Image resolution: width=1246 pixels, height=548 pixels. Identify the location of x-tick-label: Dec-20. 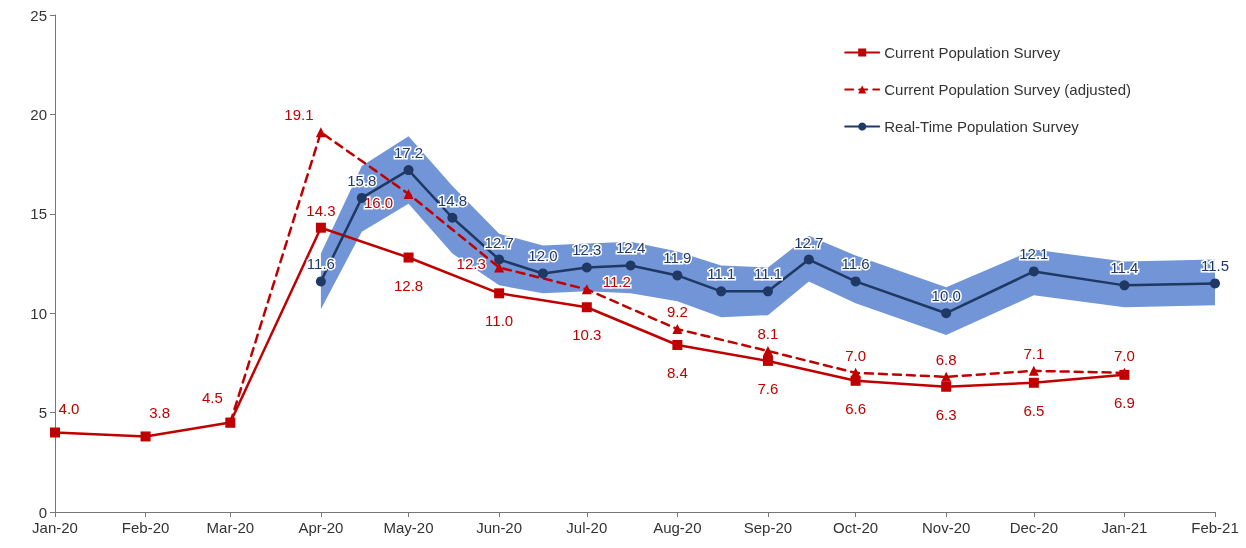
(1034, 527).